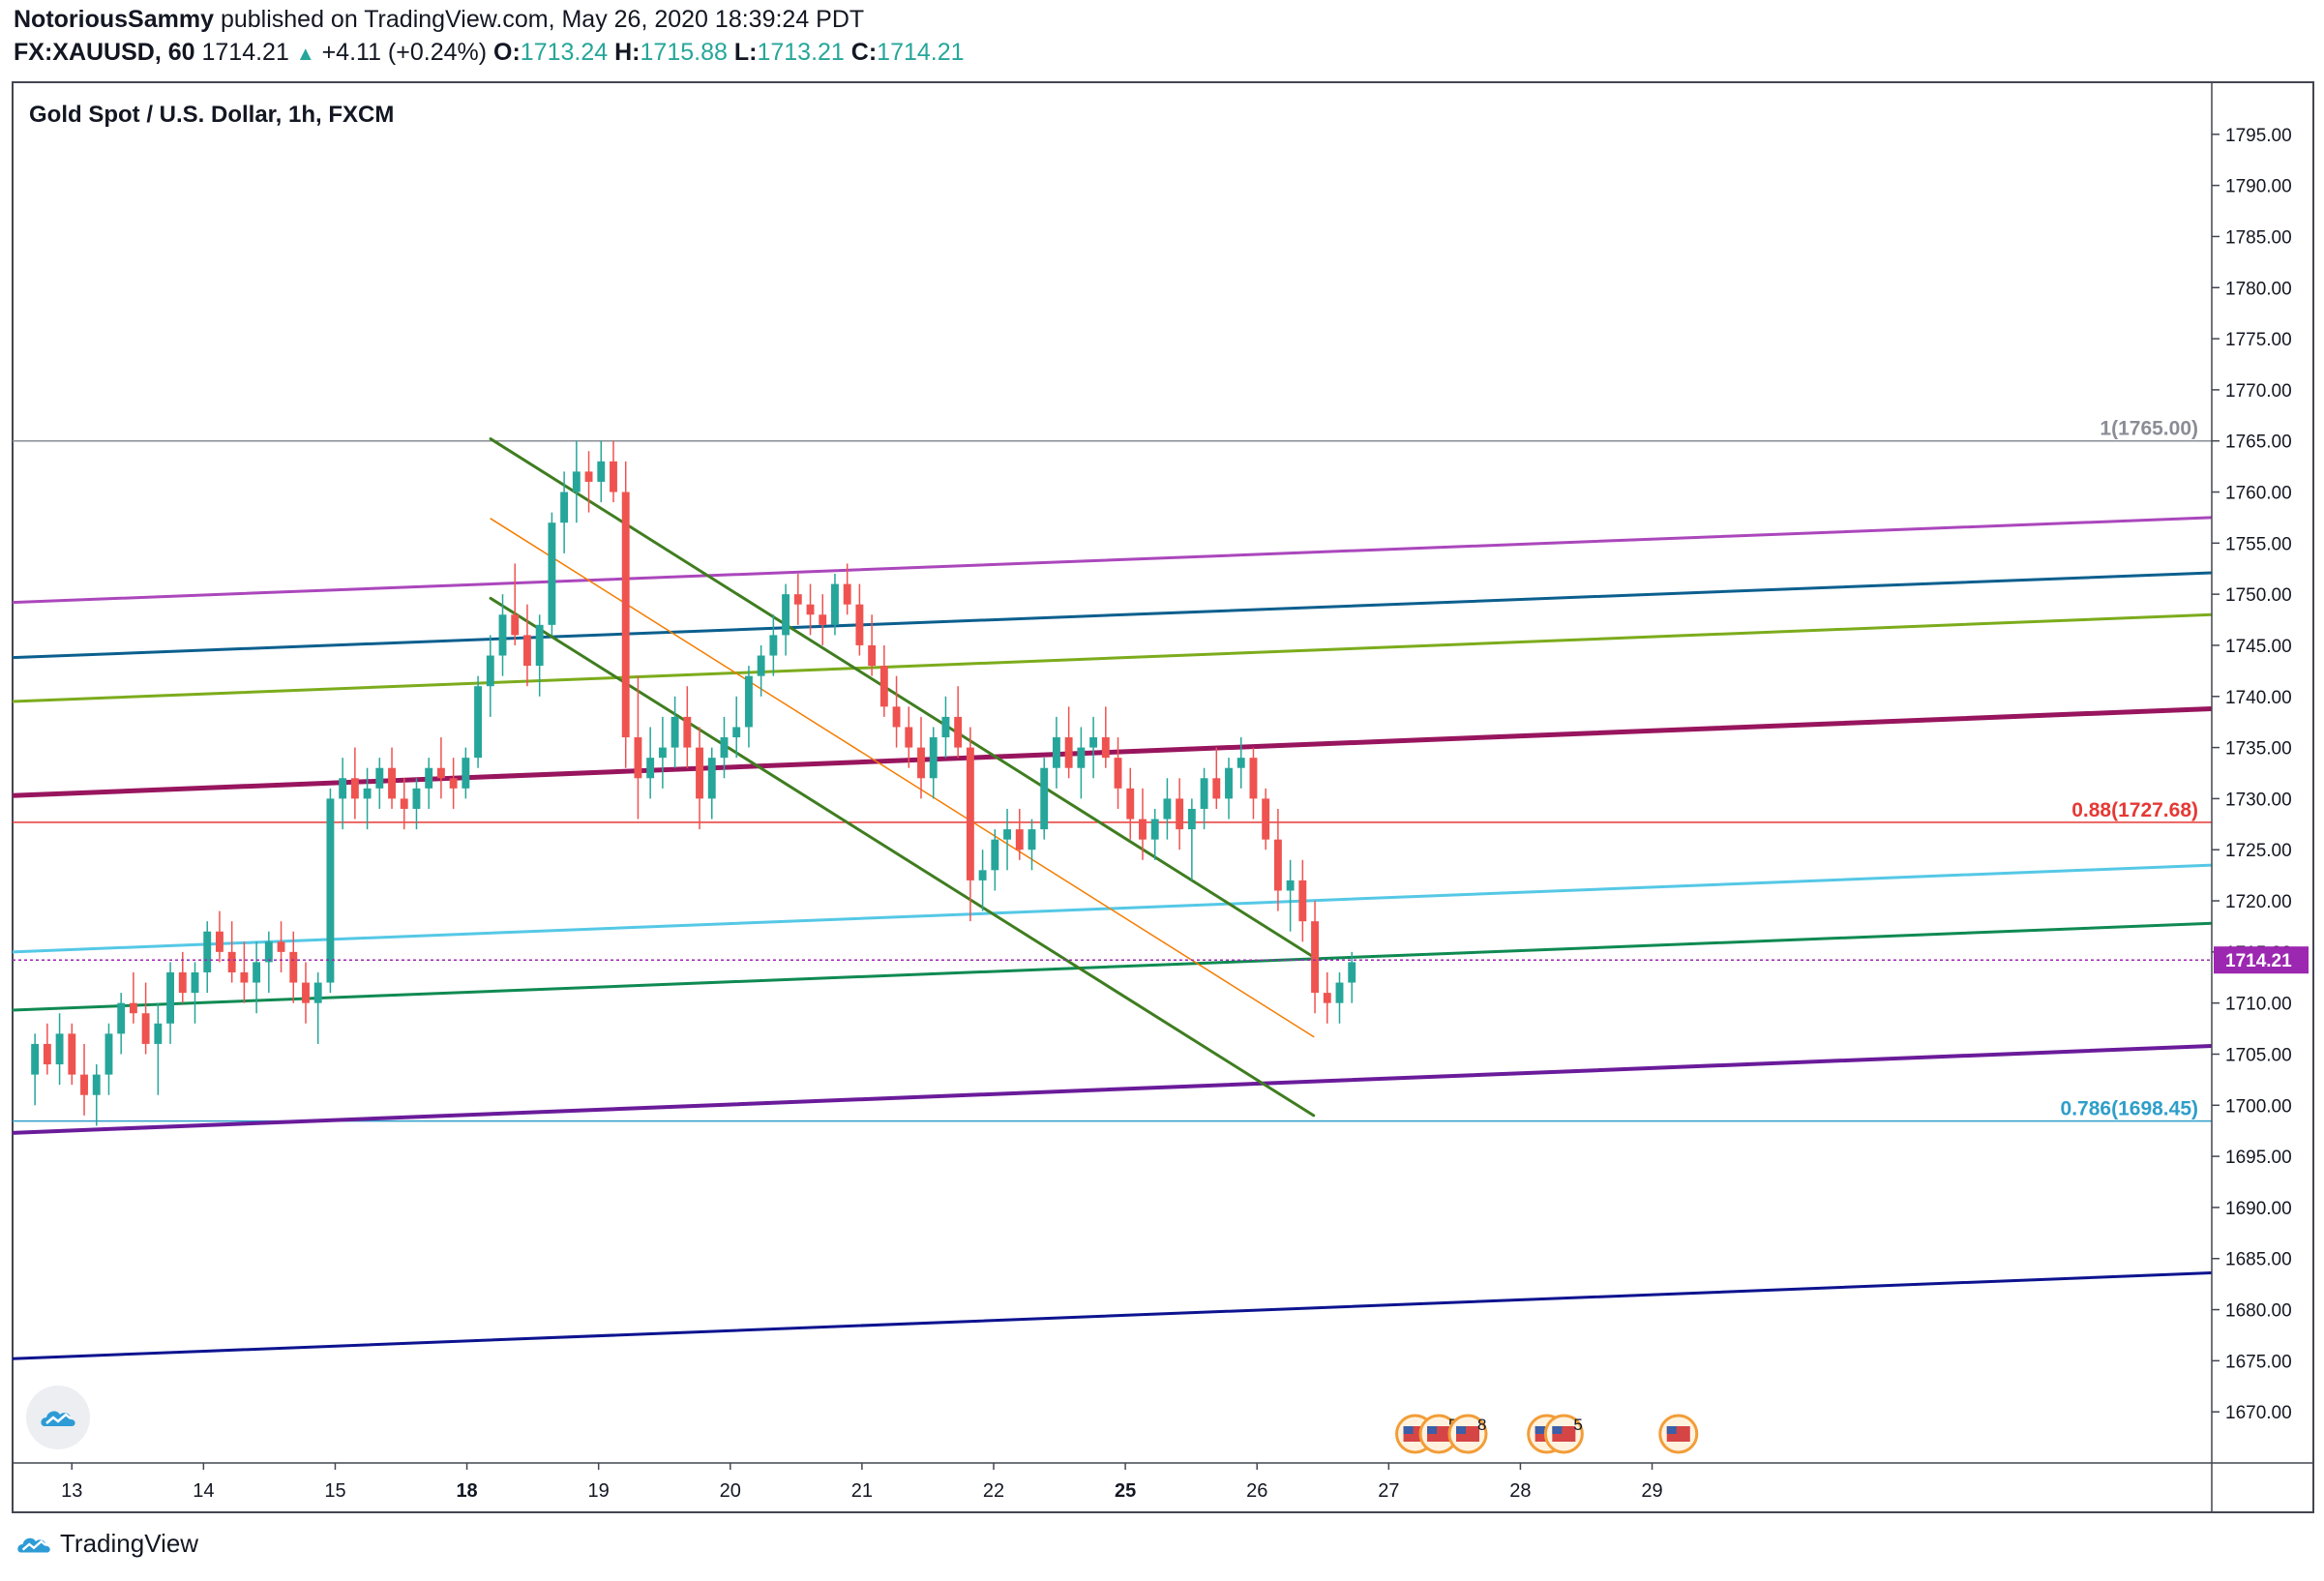 This screenshot has height=1581, width=2324. I want to click on x-tick-label: 13, so click(72, 1491).